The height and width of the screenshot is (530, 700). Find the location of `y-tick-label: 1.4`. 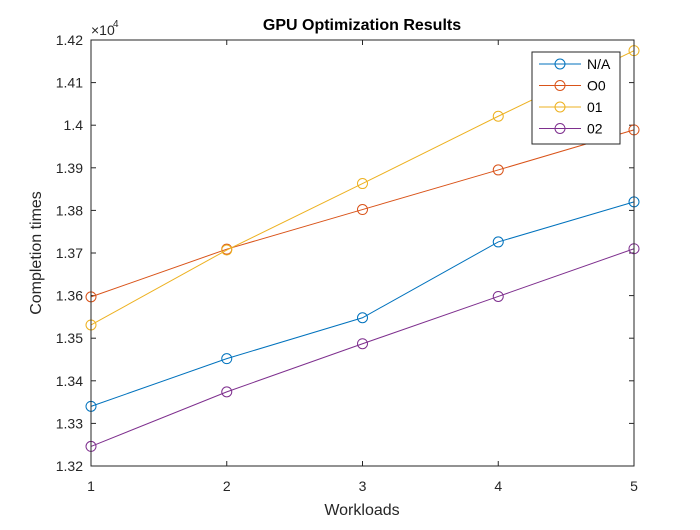

y-tick-label: 1.4 is located at coordinates (74, 125).